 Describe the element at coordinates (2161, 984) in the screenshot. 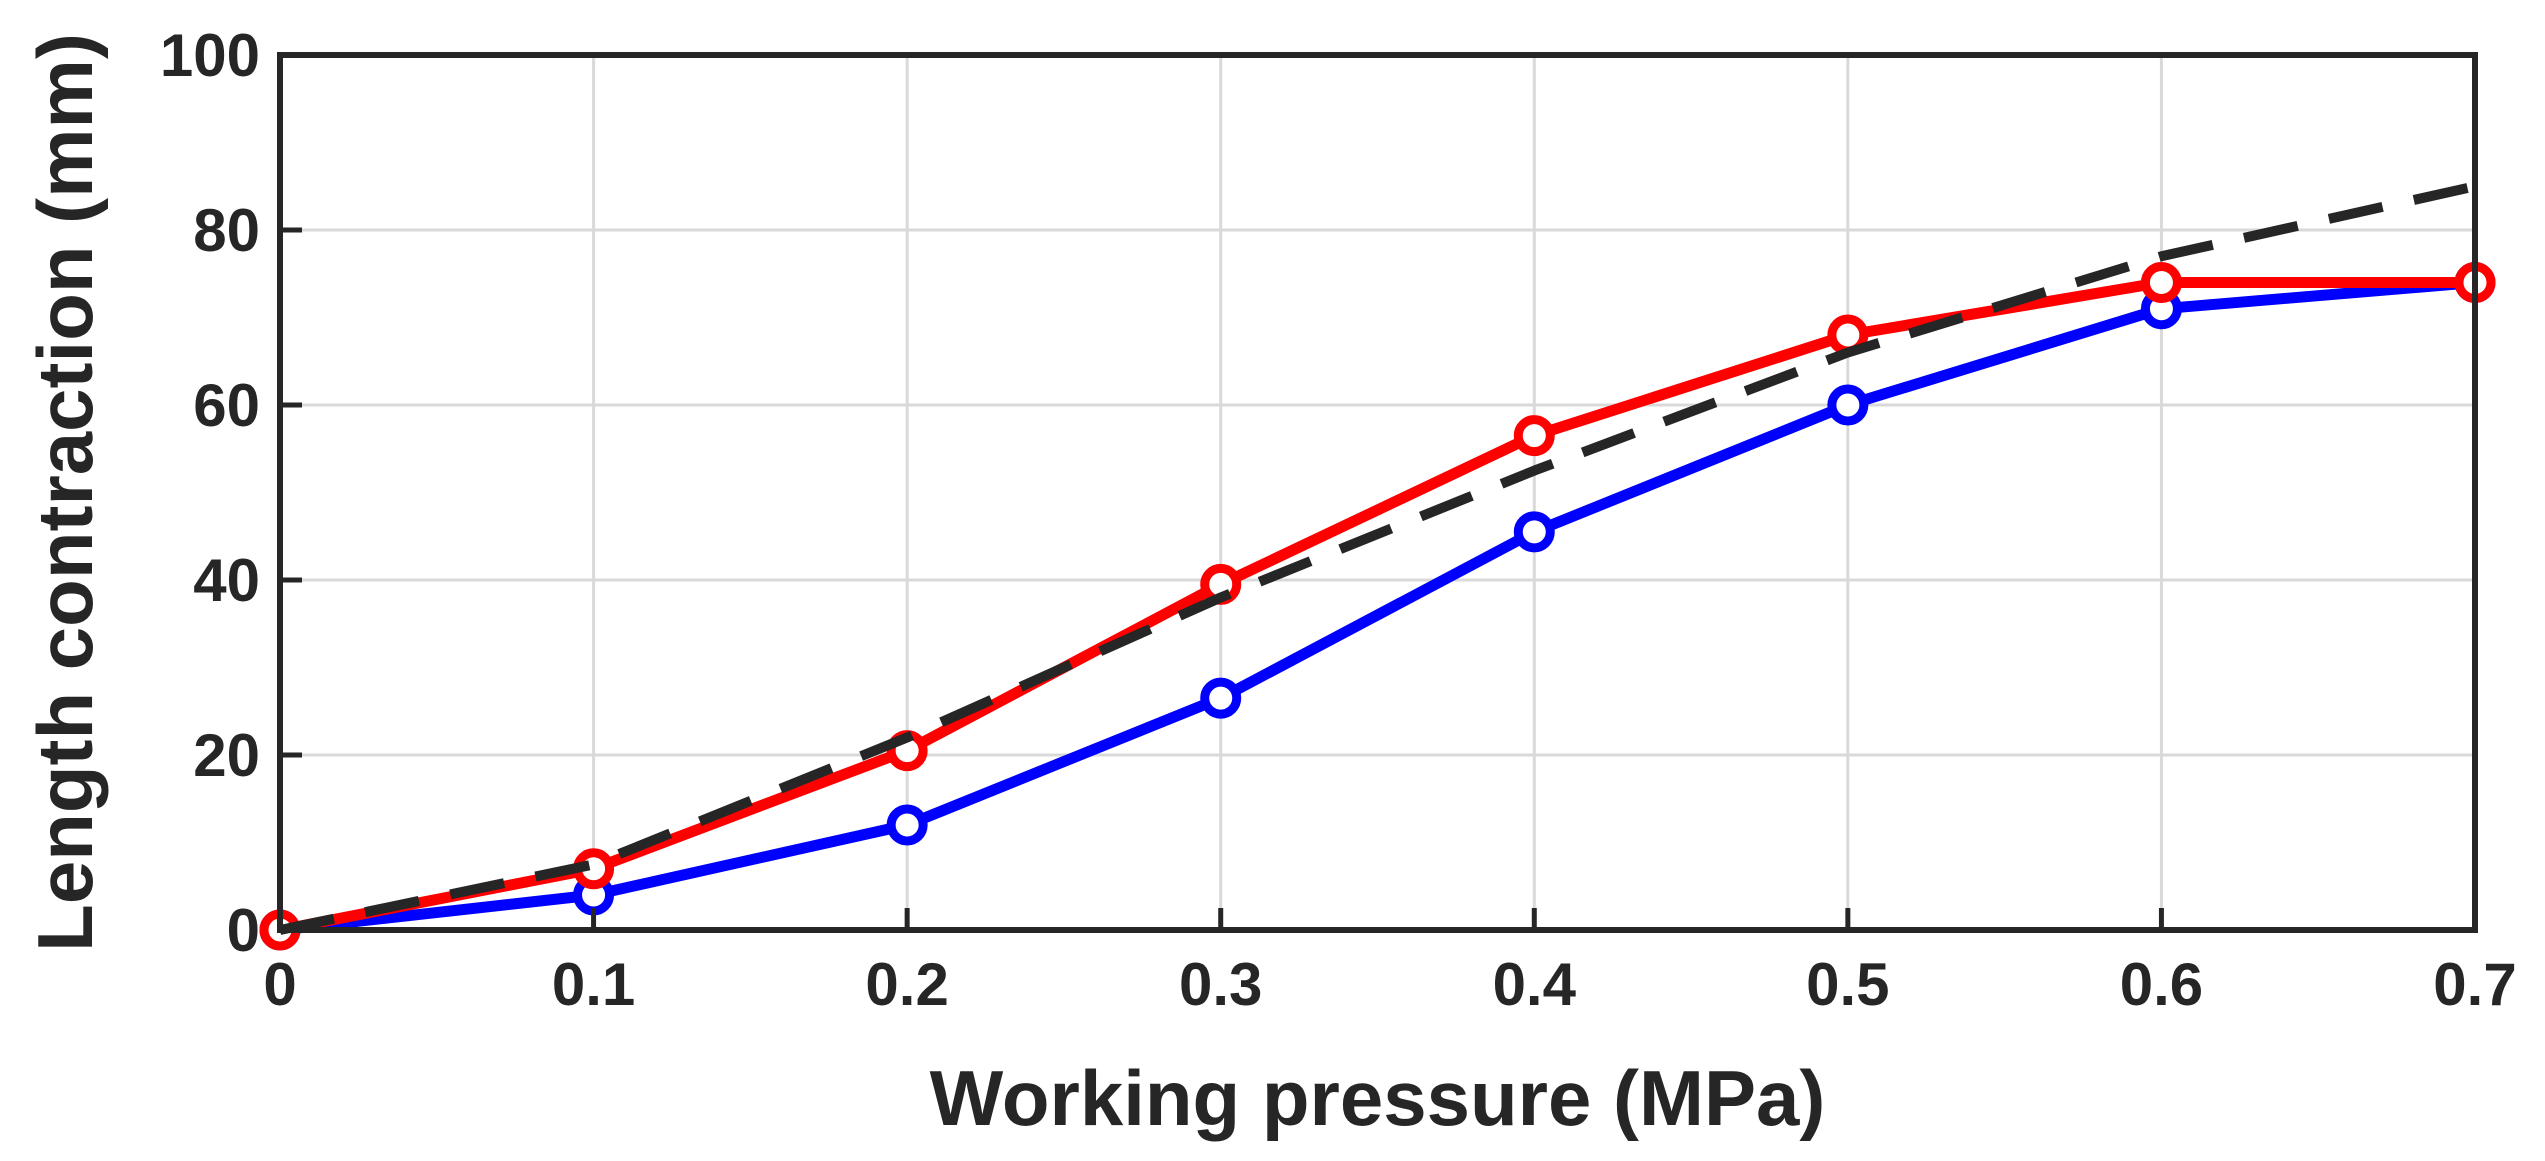

I see `x-tick-label: 0.6` at that location.